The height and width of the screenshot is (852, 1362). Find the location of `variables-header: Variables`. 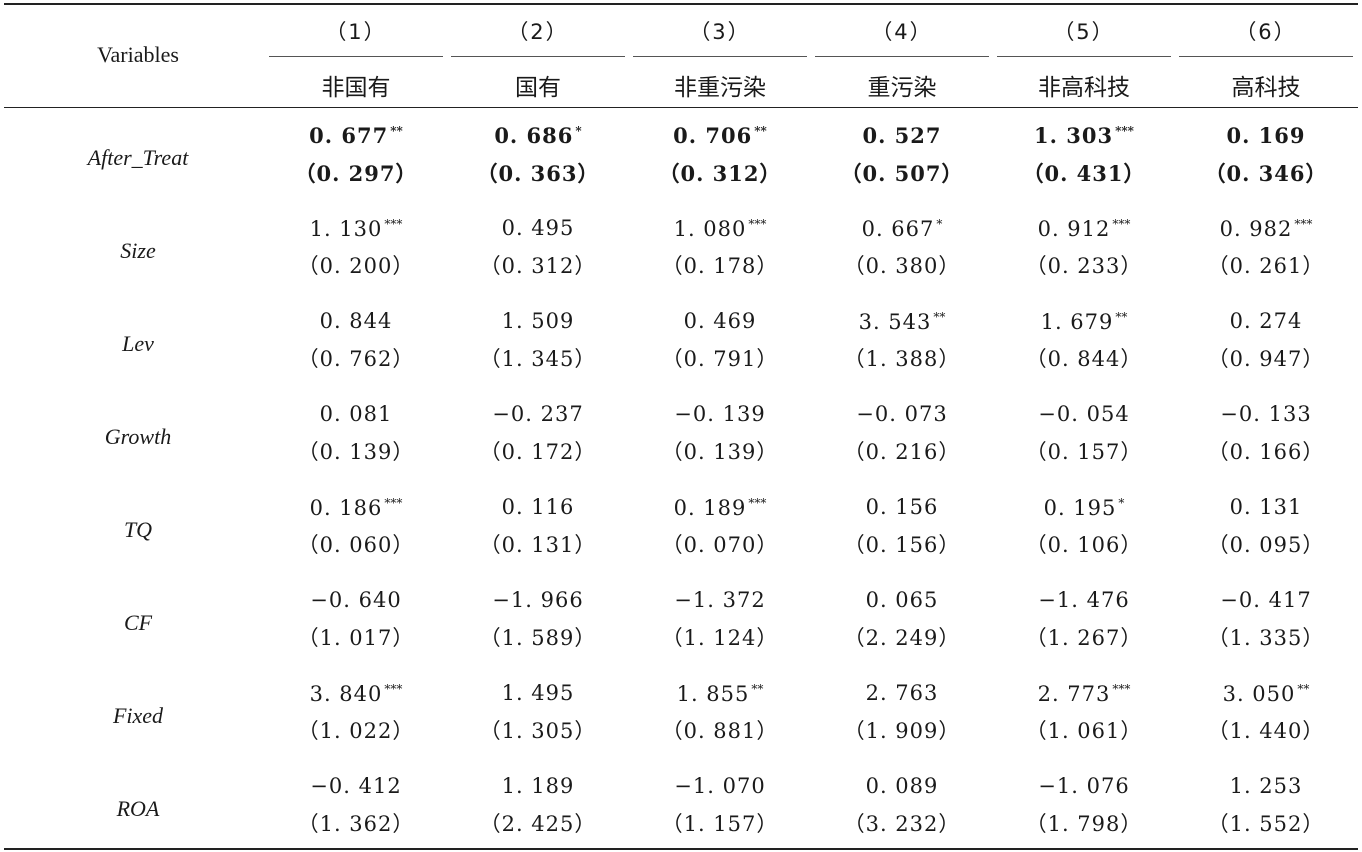

variables-header: Variables is located at coordinates (138, 54).